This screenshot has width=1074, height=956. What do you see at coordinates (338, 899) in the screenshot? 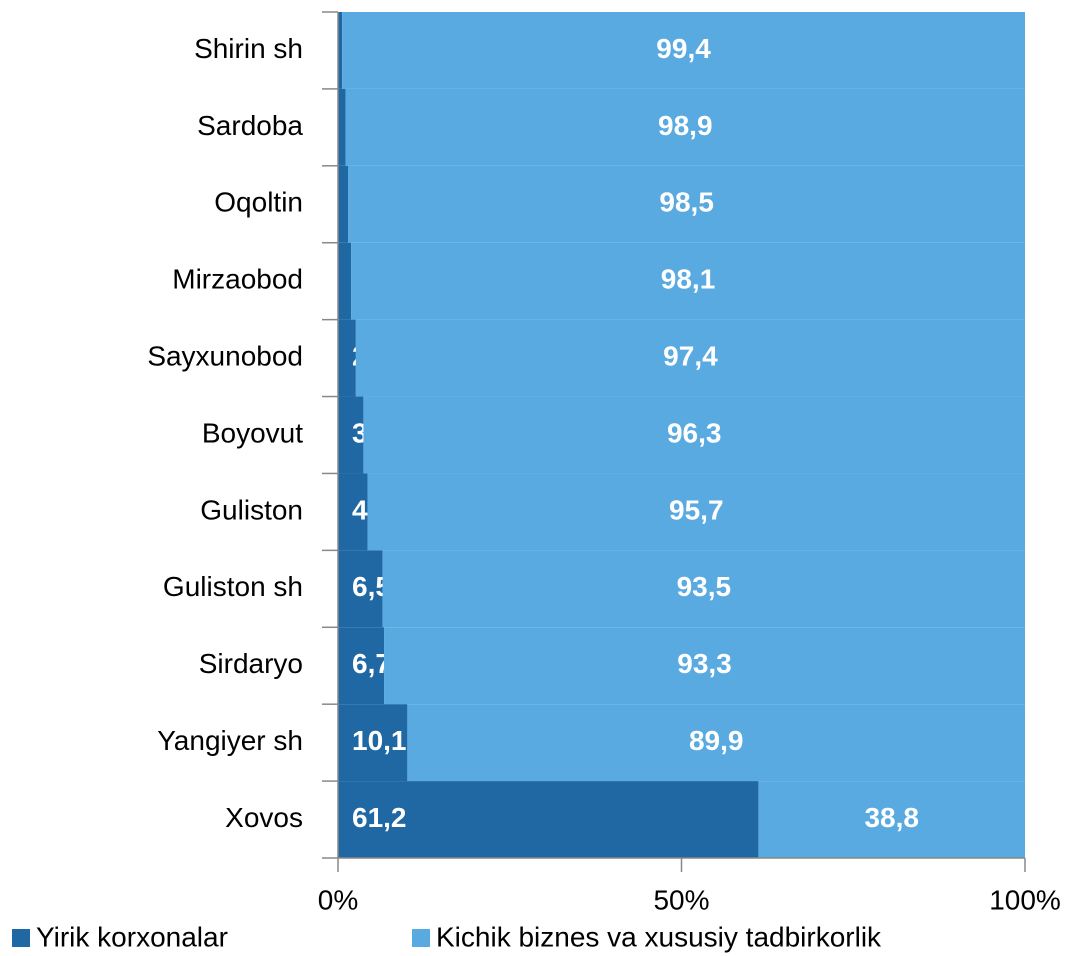
I see `x-tick-label: 0%` at bounding box center [338, 899].